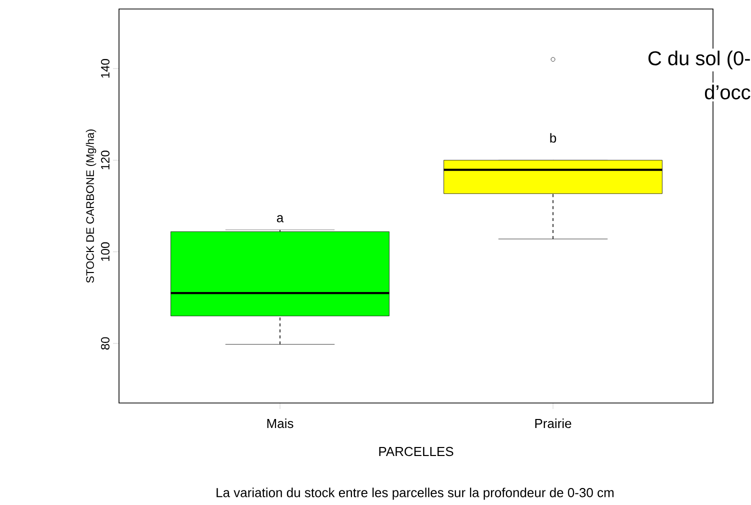  Describe the element at coordinates (415, 494) in the screenshot. I see `text: La variation du stock entre les parcelles sur la profondeur de 0-30 cm` at that location.